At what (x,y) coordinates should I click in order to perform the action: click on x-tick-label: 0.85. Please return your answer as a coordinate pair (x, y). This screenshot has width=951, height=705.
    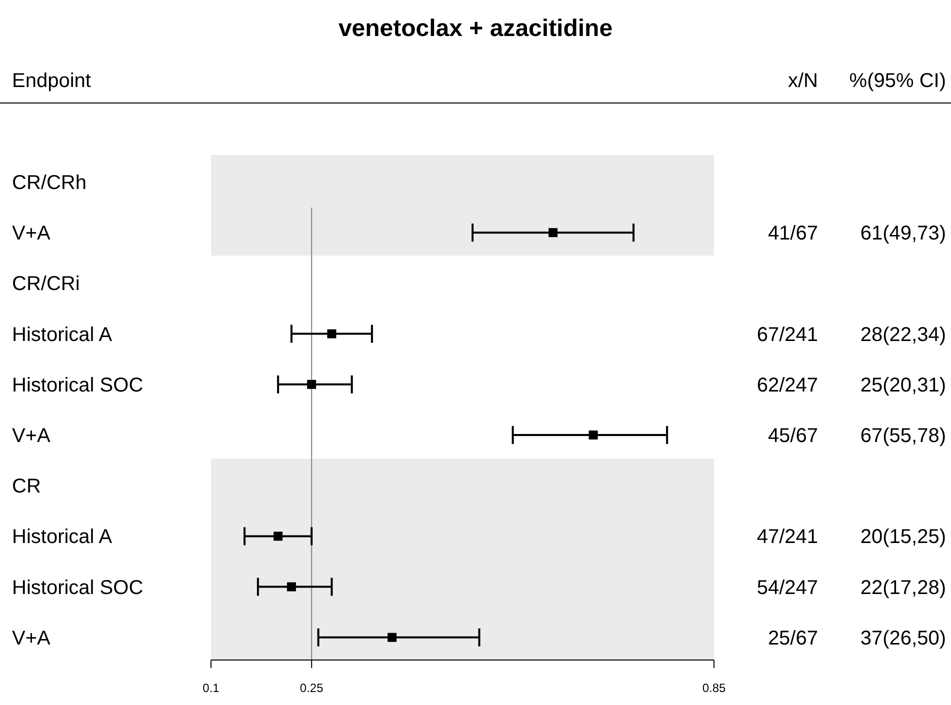
    Looking at the image, I should click on (714, 688).